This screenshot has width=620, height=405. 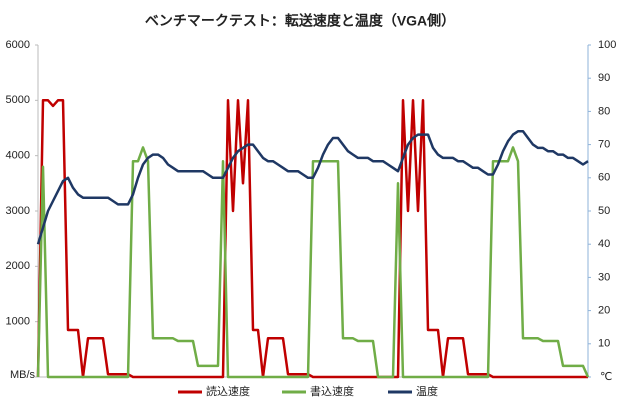 What do you see at coordinates (604, 244) in the screenshot?
I see `y2-tick-label: 40` at bounding box center [604, 244].